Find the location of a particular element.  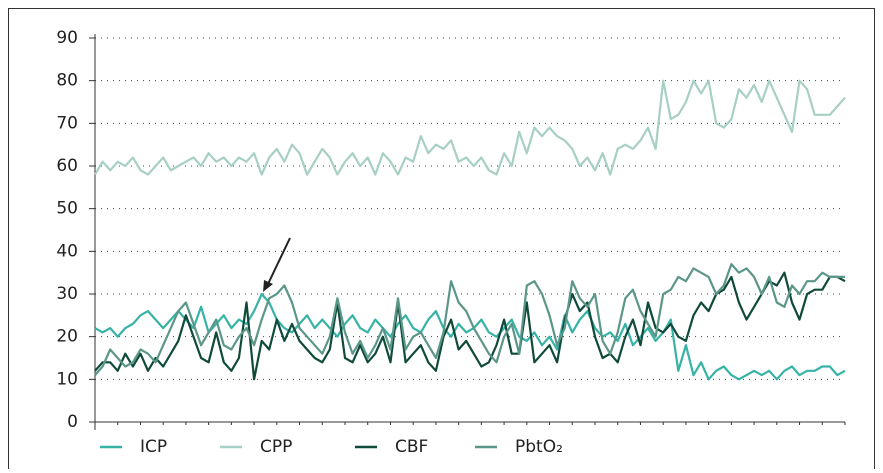

y-tick-label: 60 is located at coordinates (67, 166).